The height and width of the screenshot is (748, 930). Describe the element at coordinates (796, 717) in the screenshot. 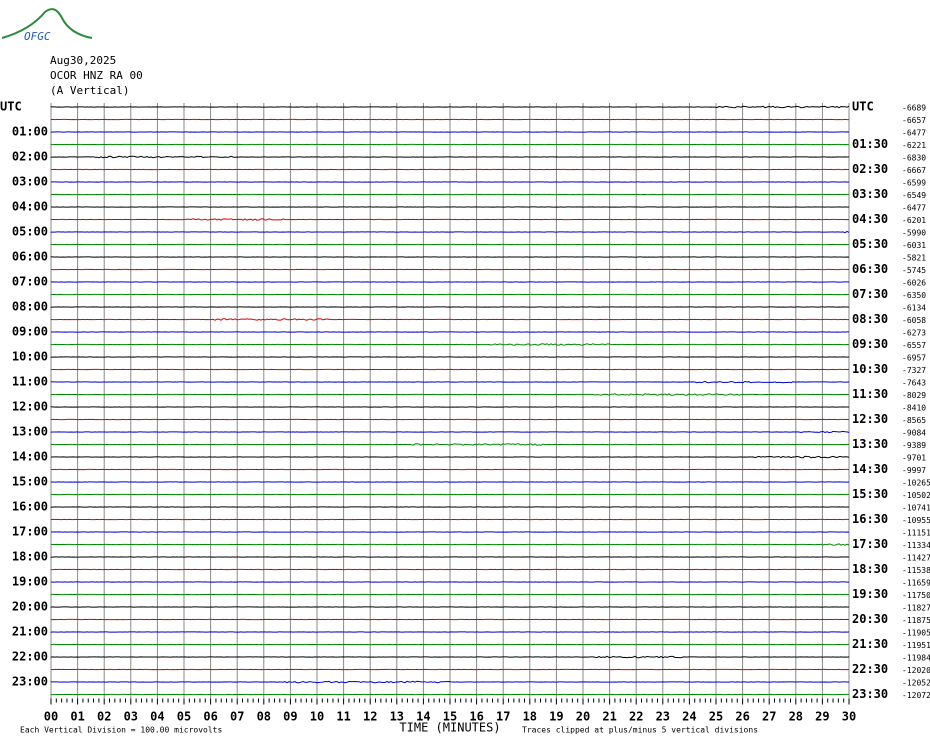

I see `x-tick-label: 28` at that location.